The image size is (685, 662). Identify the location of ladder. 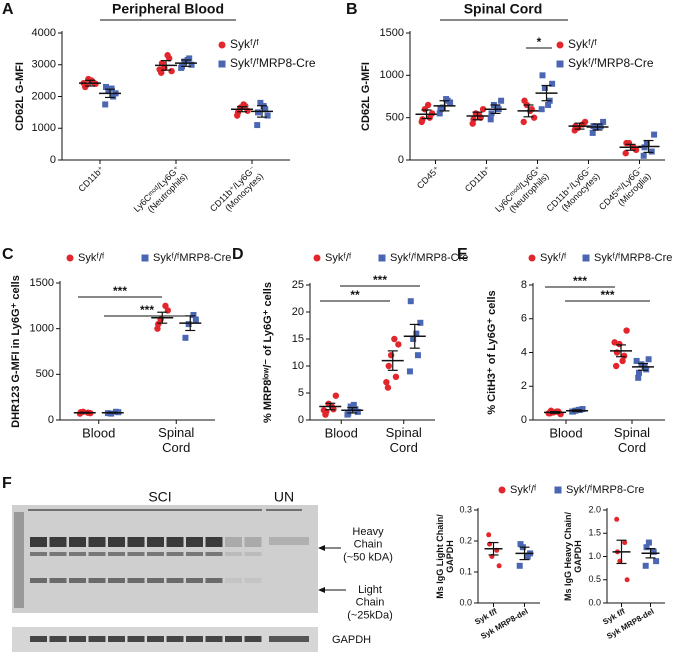
(19, 560).